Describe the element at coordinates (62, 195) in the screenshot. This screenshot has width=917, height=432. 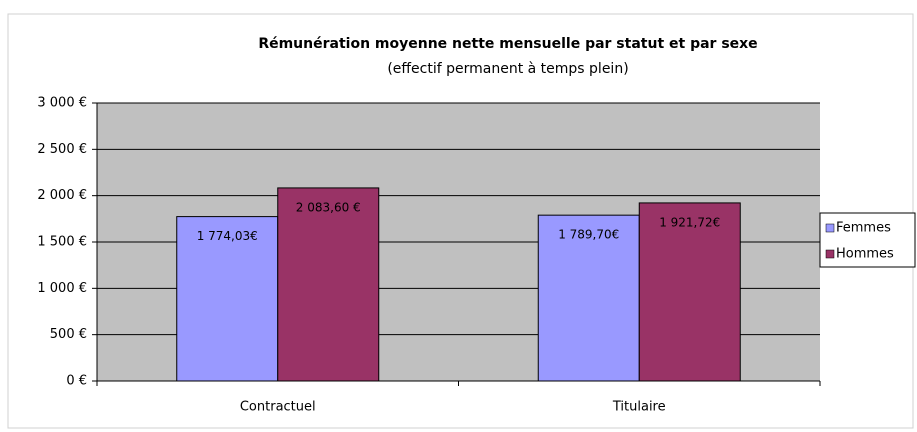
I see `y-tick-label: 2 000 €` at that location.